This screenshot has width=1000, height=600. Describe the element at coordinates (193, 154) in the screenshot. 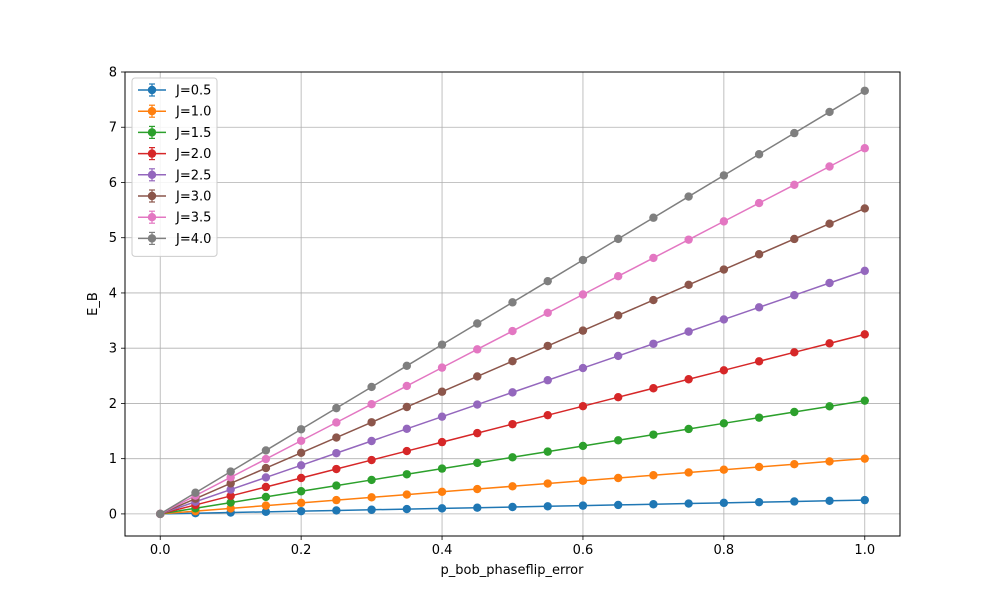

I see `legend-label: J=2.0` at that location.